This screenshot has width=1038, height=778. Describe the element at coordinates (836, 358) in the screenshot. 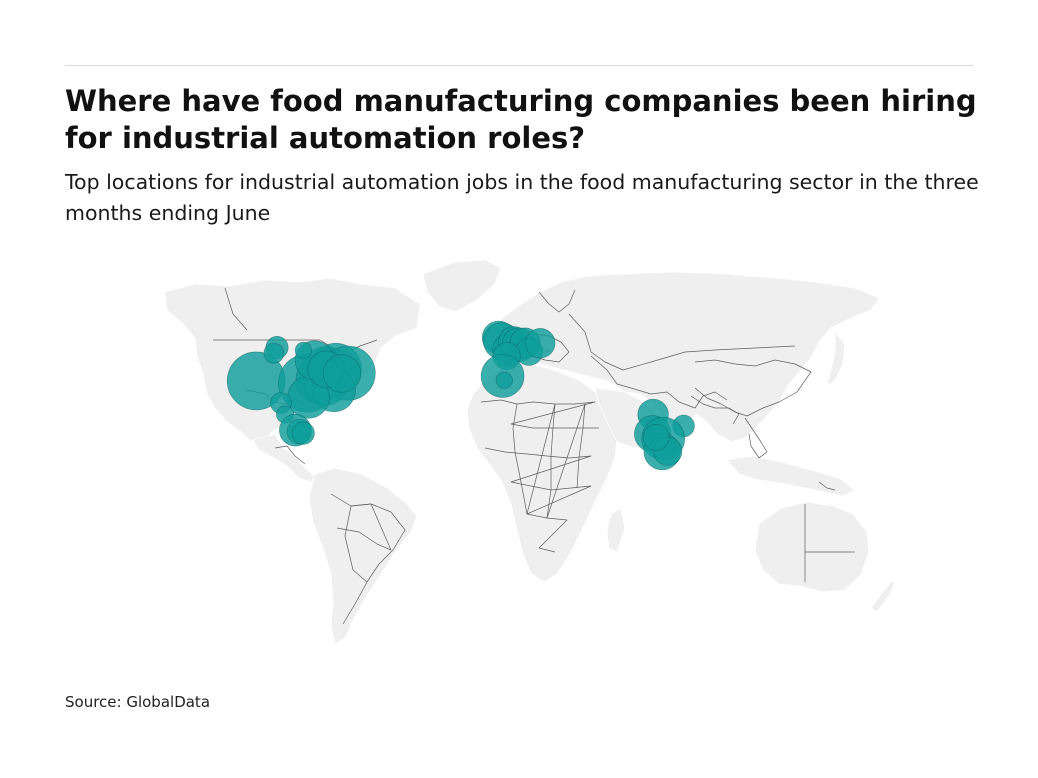

I see `japan-landmass` at that location.